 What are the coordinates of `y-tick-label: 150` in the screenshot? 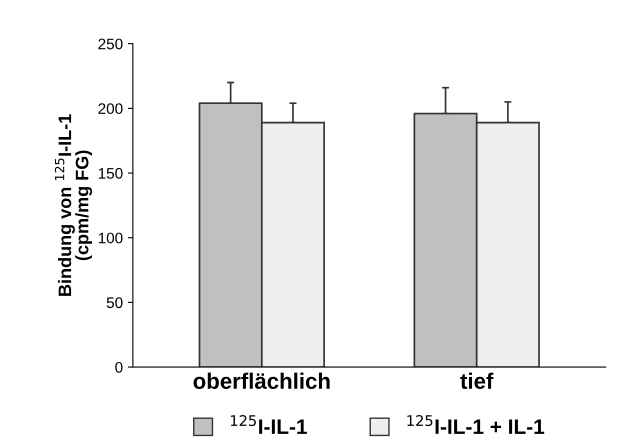 It's located at (110, 173).